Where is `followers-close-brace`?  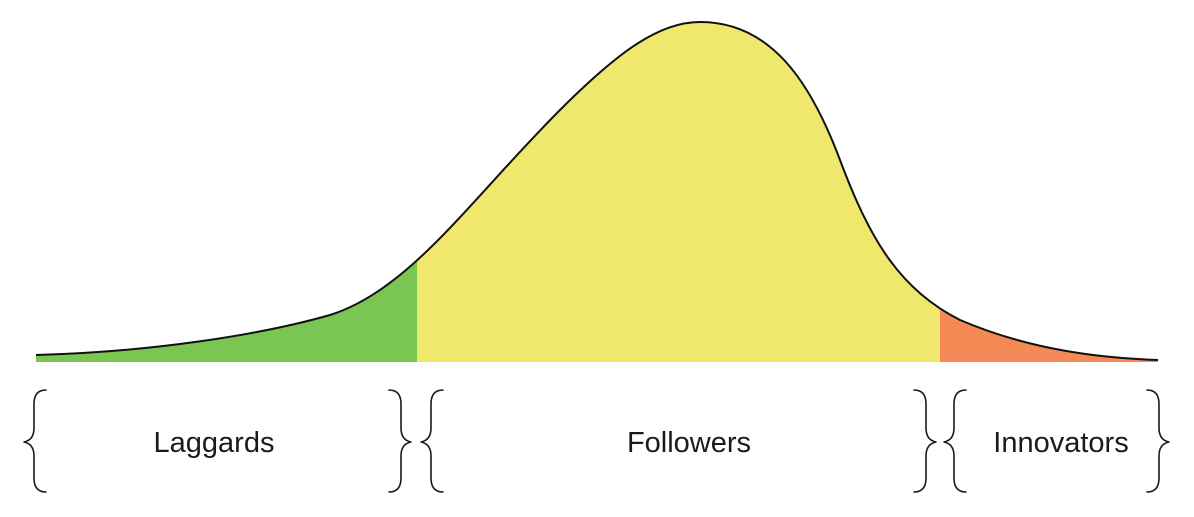
followers-close-brace is located at coordinates (925, 441).